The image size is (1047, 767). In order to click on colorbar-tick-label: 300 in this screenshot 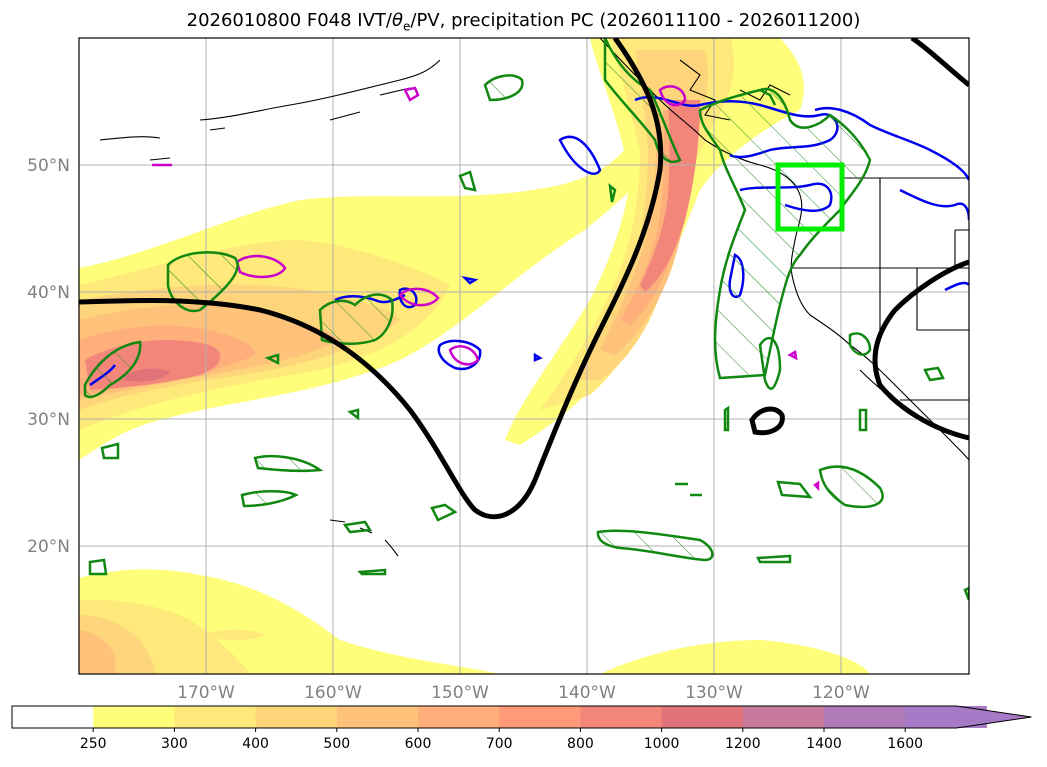, I will do `click(174, 744)`.